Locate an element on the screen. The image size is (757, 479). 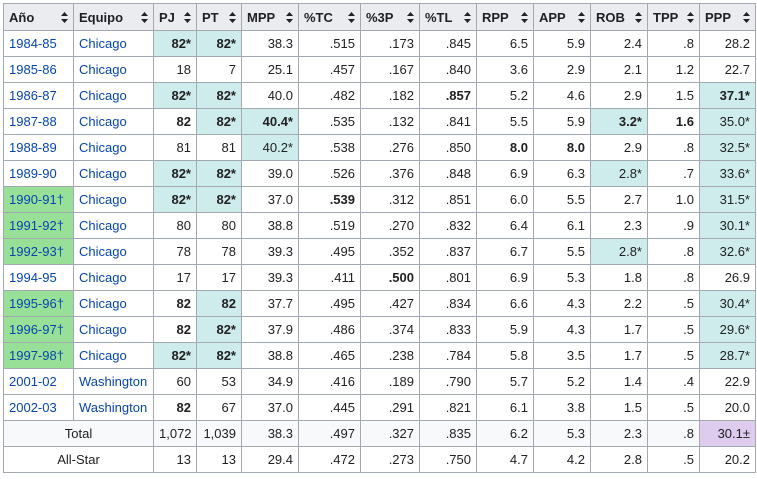
p3-cell: .273 is located at coordinates (390, 459).